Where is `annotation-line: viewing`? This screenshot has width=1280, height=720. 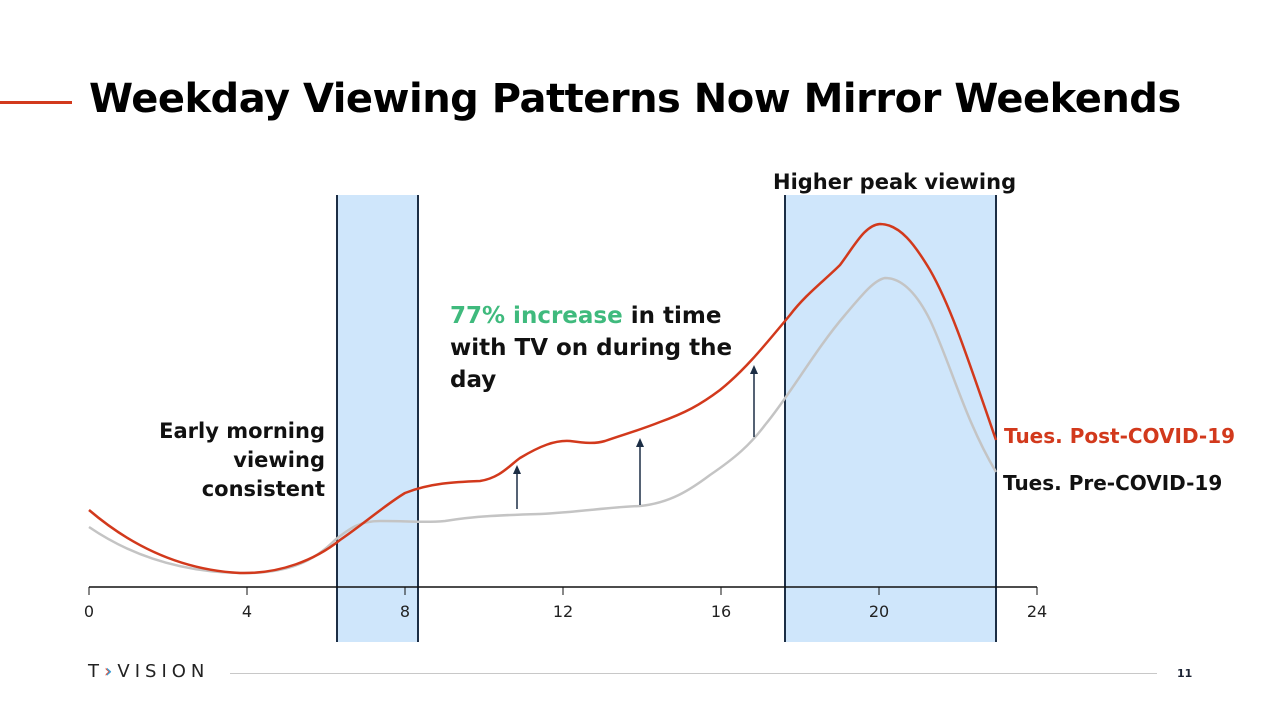
annotation-line: viewing is located at coordinates (279, 460).